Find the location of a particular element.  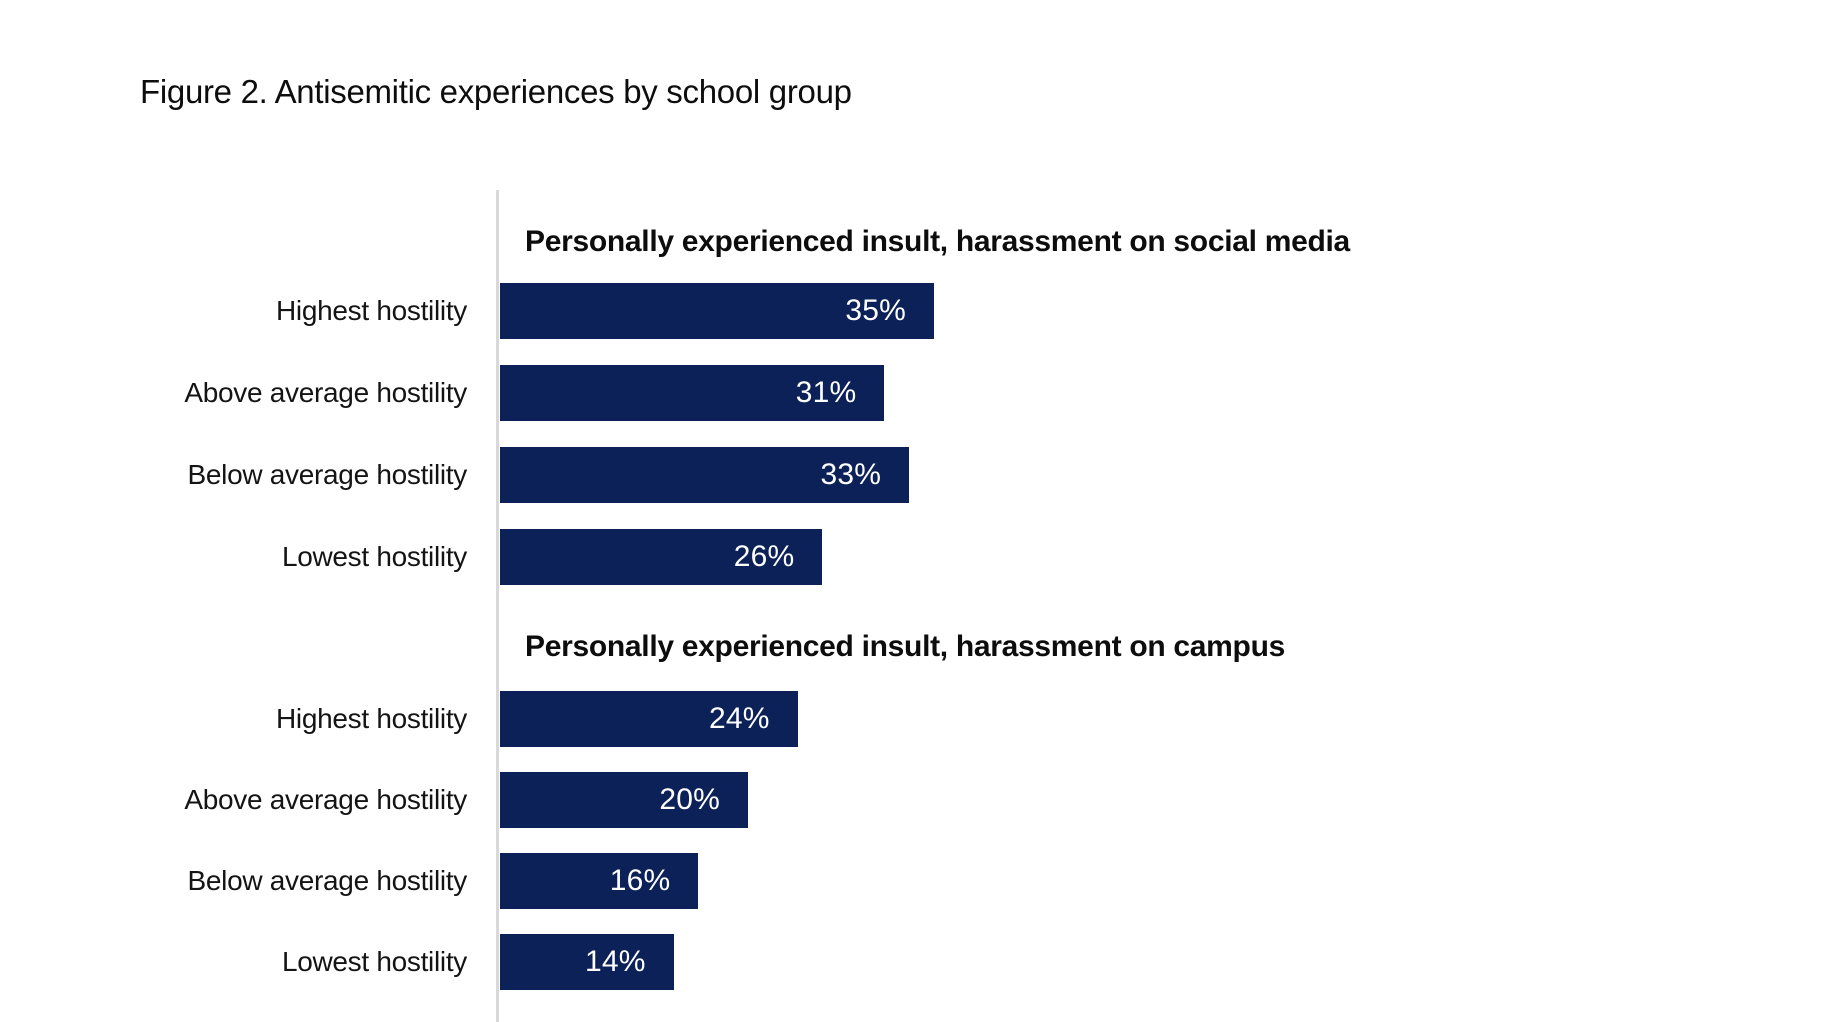

bar-above-average-hostility-campus: 20% is located at coordinates (624, 800).